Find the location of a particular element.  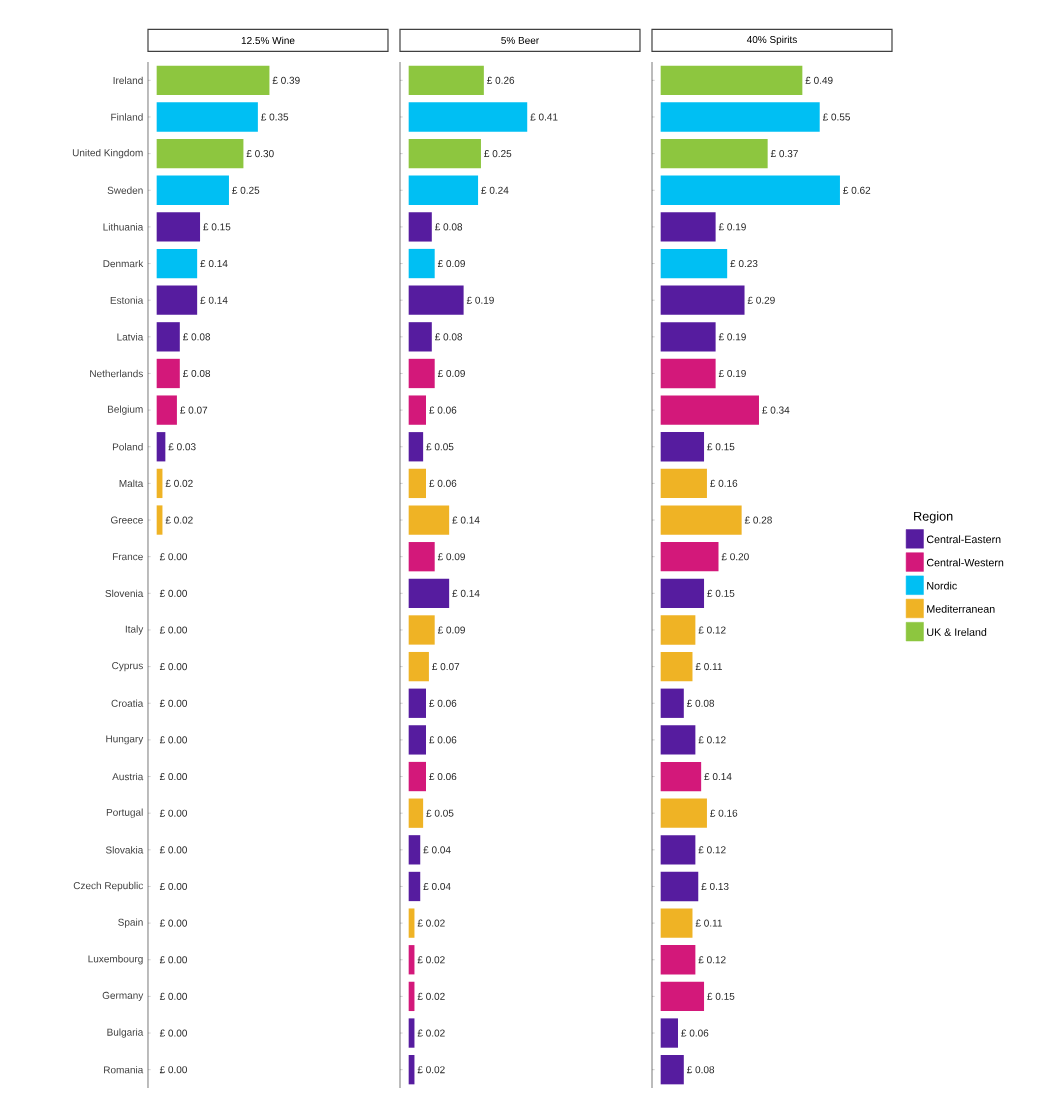

data-label: £ 0.49 is located at coordinates (819, 80).